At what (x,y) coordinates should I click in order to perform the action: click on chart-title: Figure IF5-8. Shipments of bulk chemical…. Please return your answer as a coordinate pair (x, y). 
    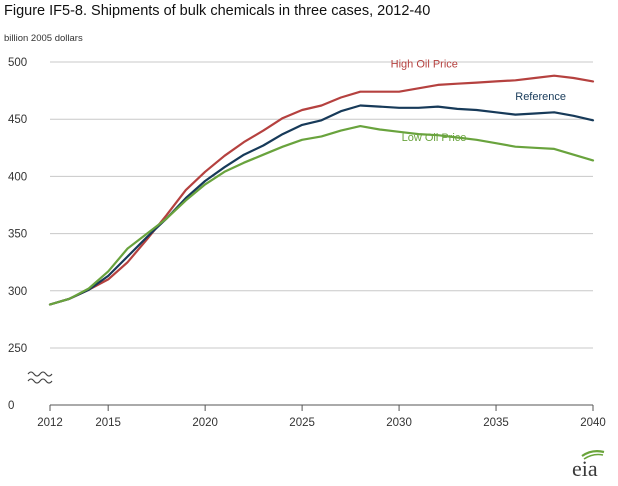
    Looking at the image, I should click on (217, 11).